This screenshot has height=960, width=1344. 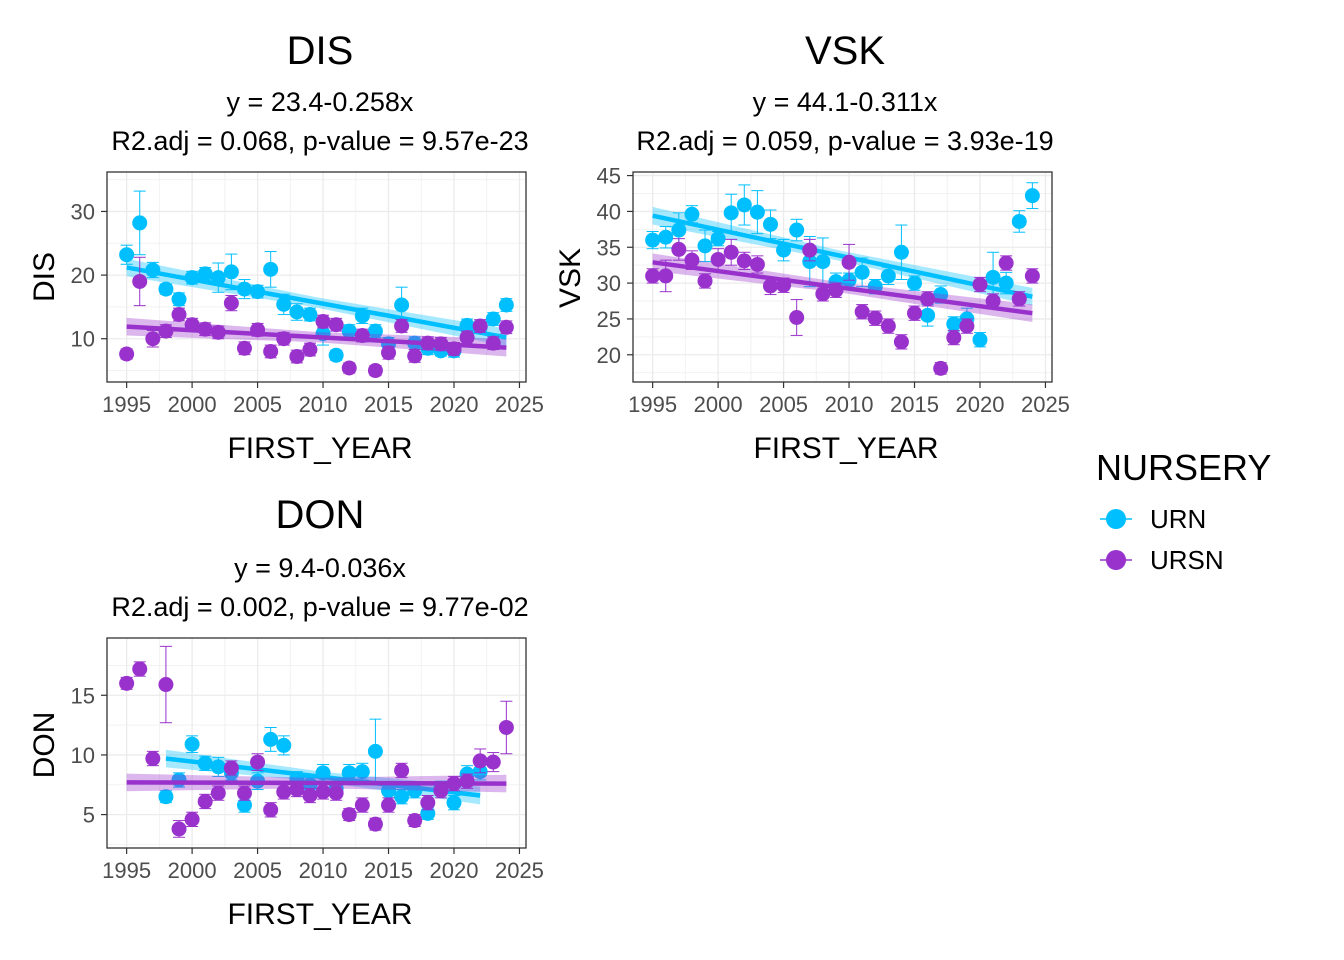 I want to click on panel-equation-don: y = 9.4-0.036x, so click(x=320, y=568).